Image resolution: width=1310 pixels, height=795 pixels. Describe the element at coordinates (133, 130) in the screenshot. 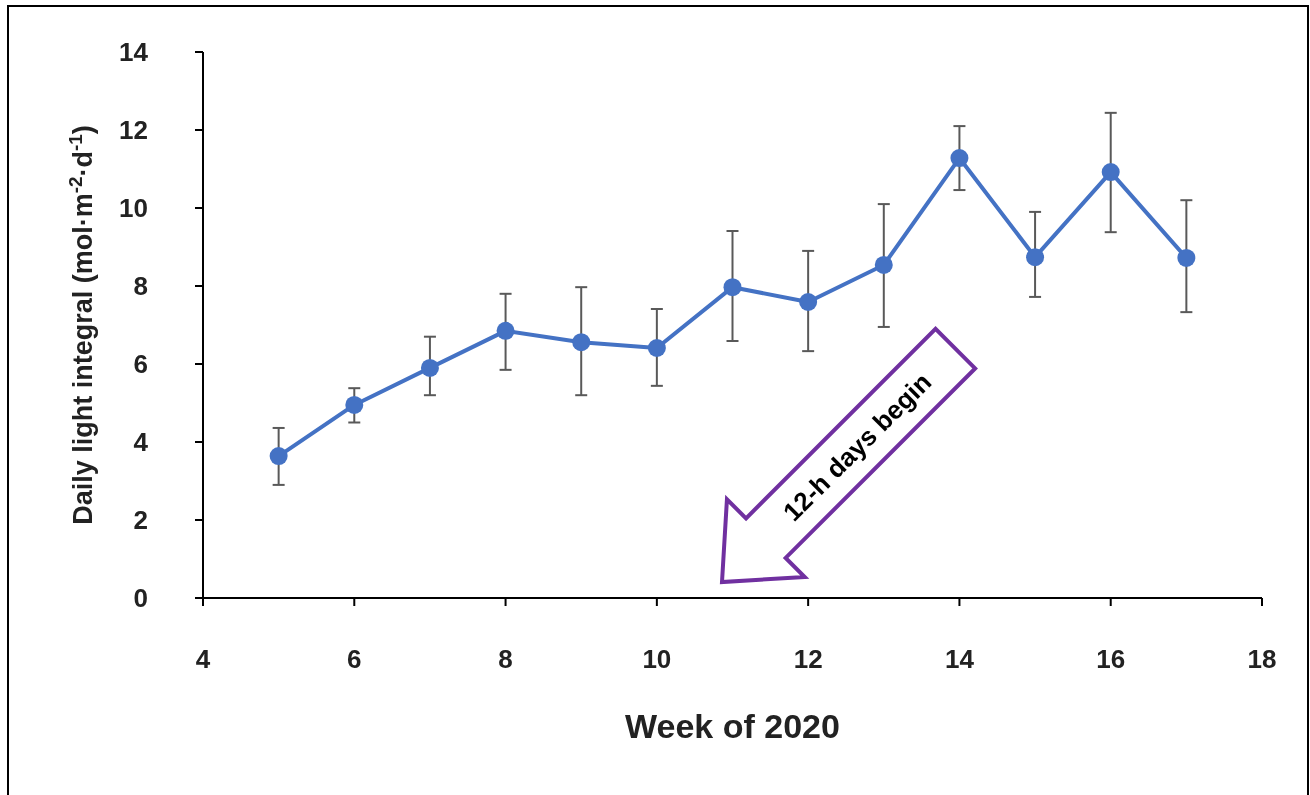

I see `y-tick-label: 12` at that location.